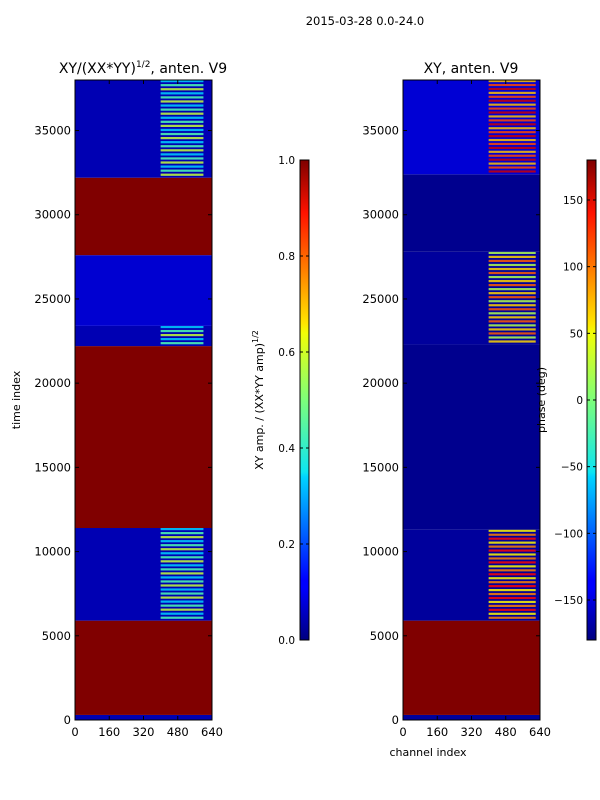 This screenshot has height=800, width=600. I want to click on panel1-title-base: XY/(XX*YY), so click(97, 69).